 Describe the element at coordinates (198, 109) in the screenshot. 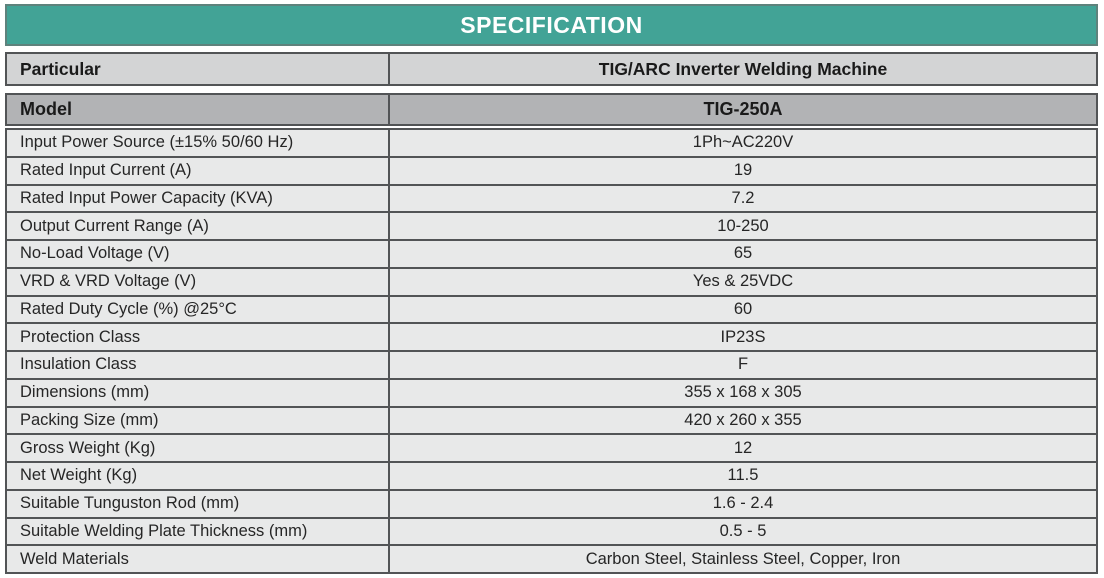

I see `model-header-label: Model` at that location.